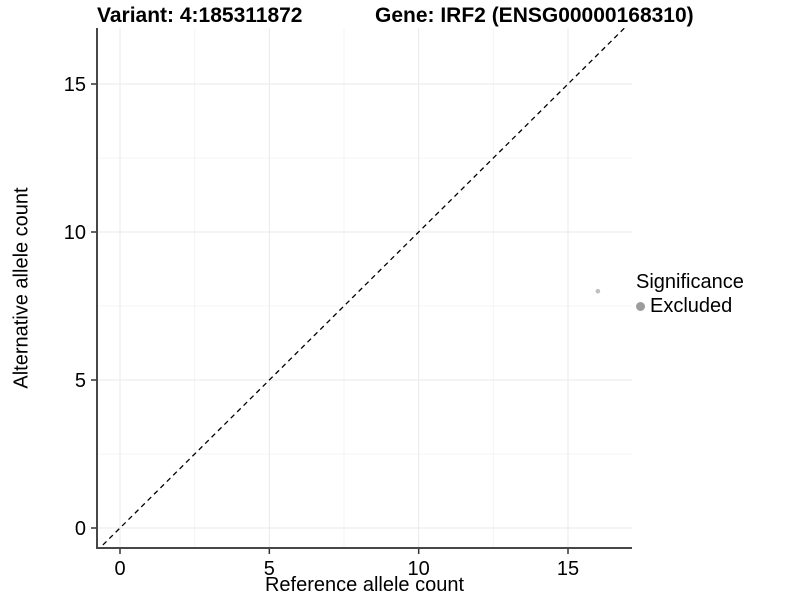  I want to click on legend-title: Significance, so click(690, 282).